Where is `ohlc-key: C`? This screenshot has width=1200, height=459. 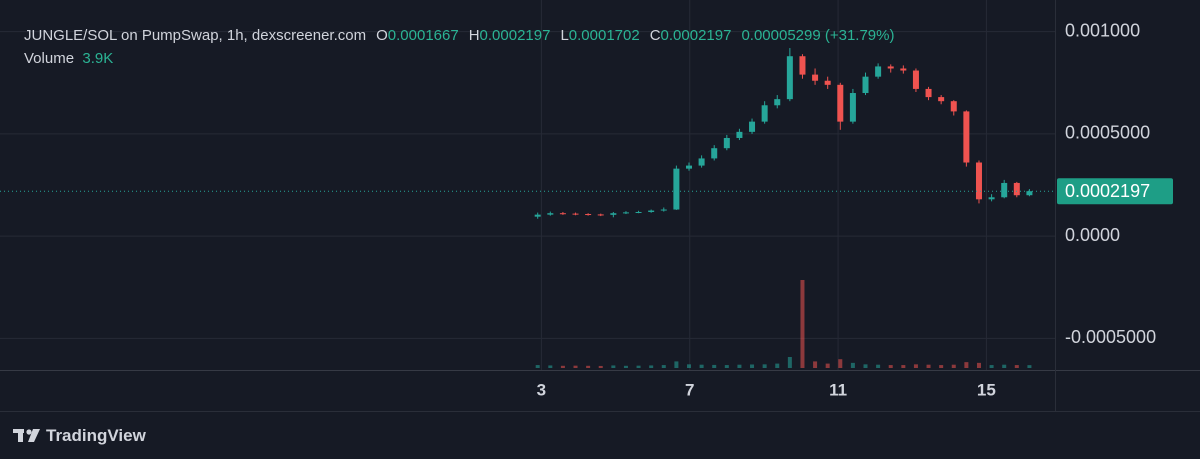 ohlc-key: C is located at coordinates (655, 35).